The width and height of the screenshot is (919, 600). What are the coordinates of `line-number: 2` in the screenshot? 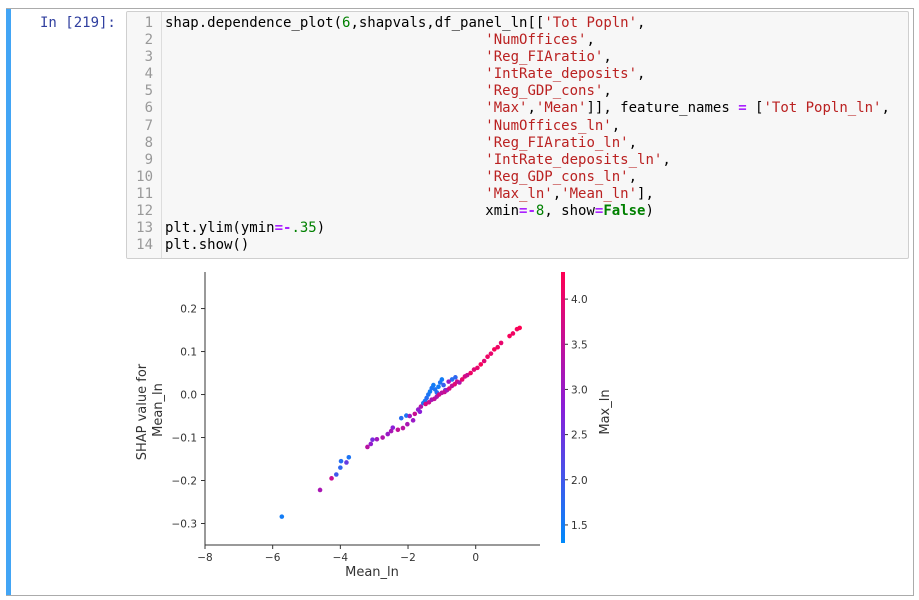 It's located at (148, 40).